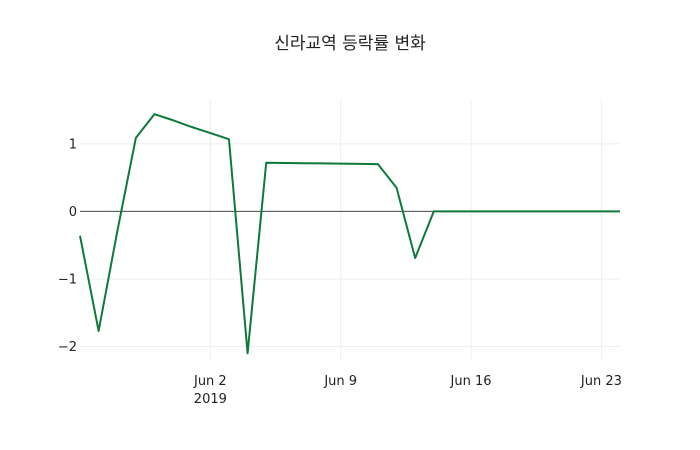 The image size is (700, 450). Describe the element at coordinates (73, 144) in the screenshot. I see `y-tick-label: 1` at that location.